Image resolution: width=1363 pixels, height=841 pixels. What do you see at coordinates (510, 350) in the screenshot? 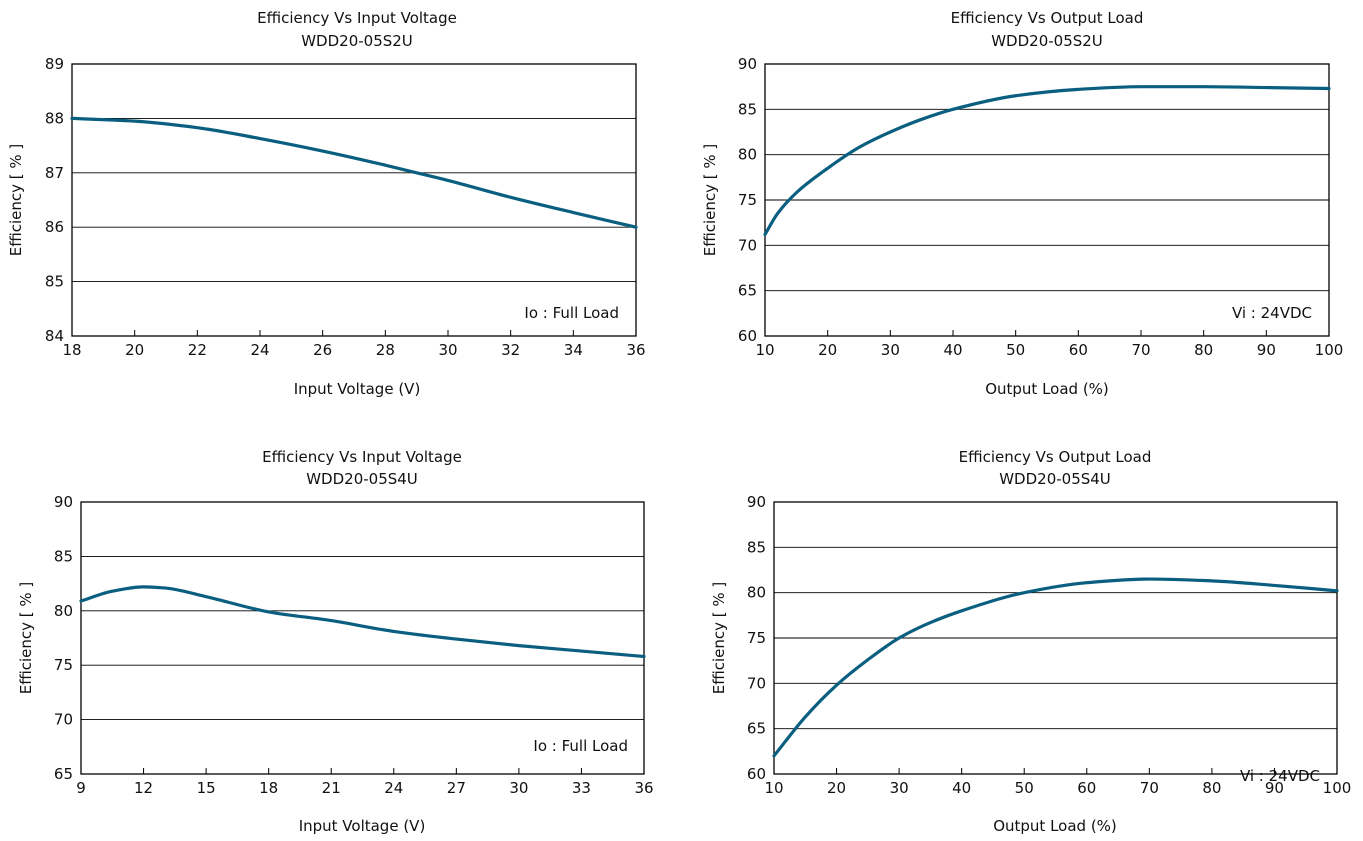
I see `x-tick-label: 32` at bounding box center [510, 350].